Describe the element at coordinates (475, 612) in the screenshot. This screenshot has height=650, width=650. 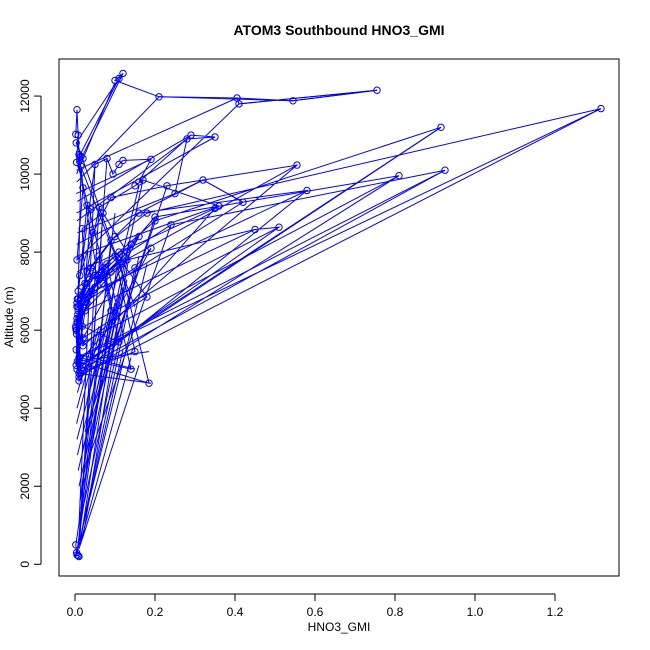
I see `x-tick-label: 1.0` at that location.